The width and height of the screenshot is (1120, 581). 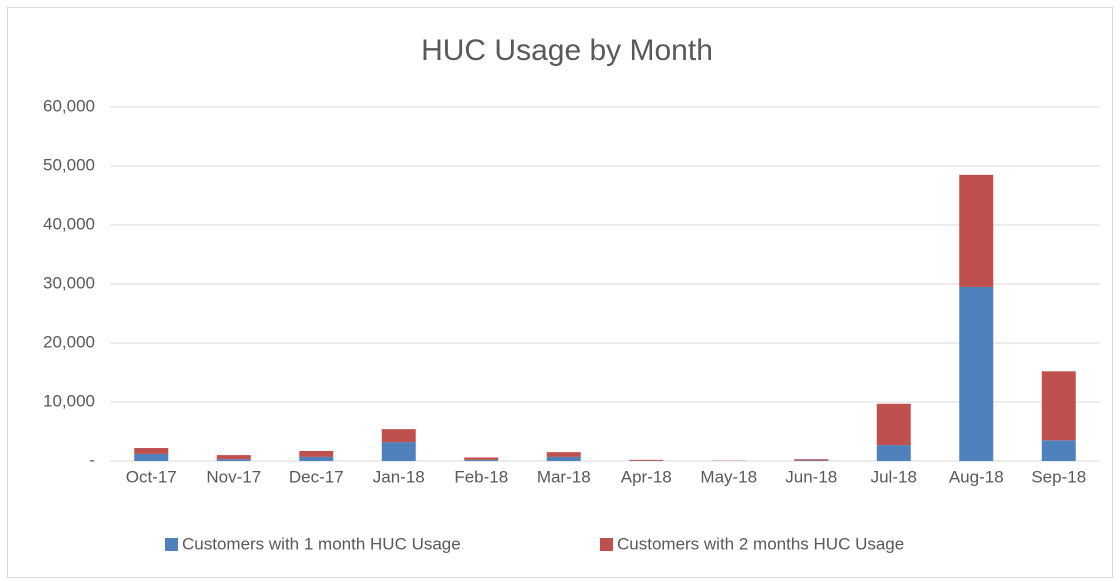 What do you see at coordinates (811, 476) in the screenshot?
I see `x-tick-label: Jun-18` at bounding box center [811, 476].